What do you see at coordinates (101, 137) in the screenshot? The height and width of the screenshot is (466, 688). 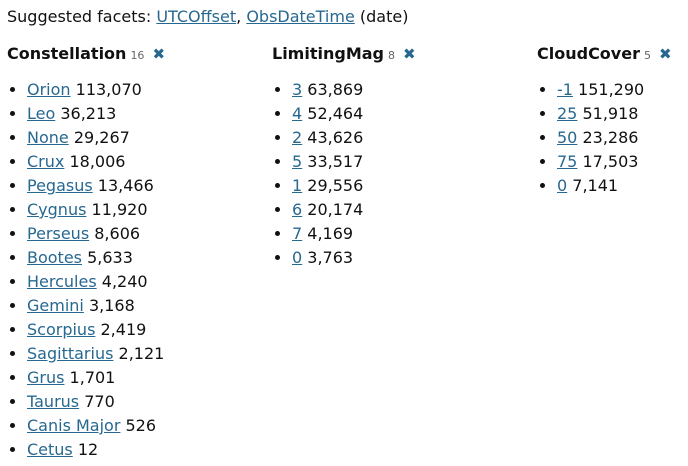 I see `facet-value-count: 29,267` at bounding box center [101, 137].